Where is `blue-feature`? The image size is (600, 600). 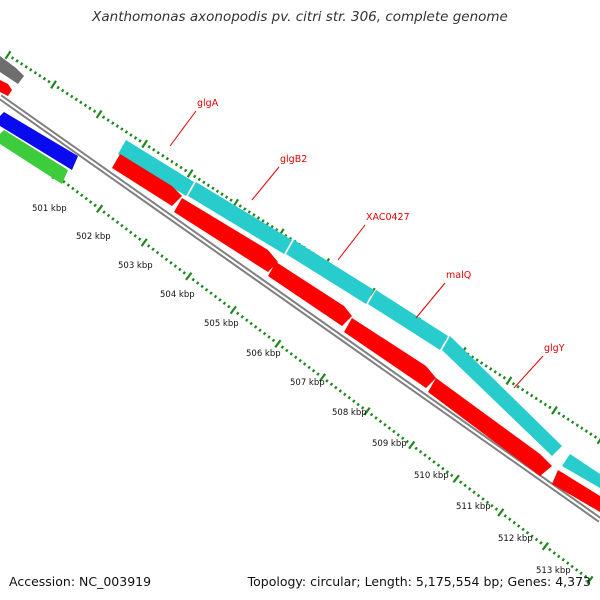
blue-feature is located at coordinates (39, 141).